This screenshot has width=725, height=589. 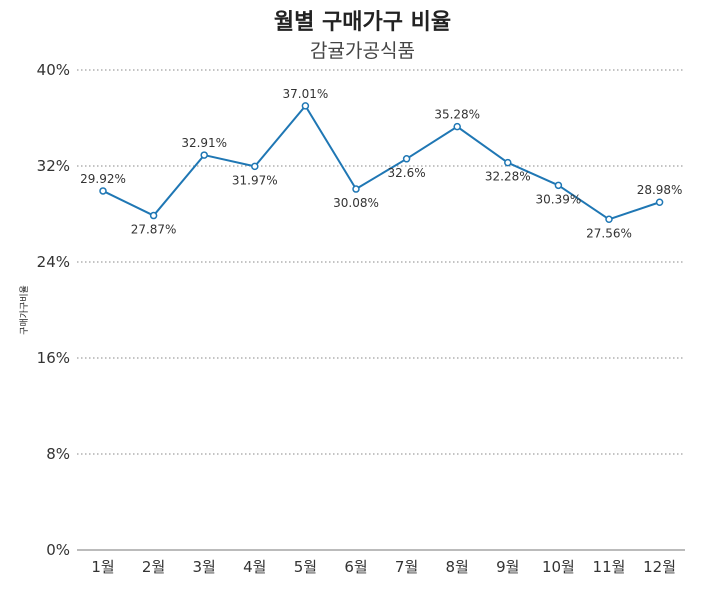 What do you see at coordinates (507, 567) in the screenshot?
I see `x-tick-label: 9월` at bounding box center [507, 567].